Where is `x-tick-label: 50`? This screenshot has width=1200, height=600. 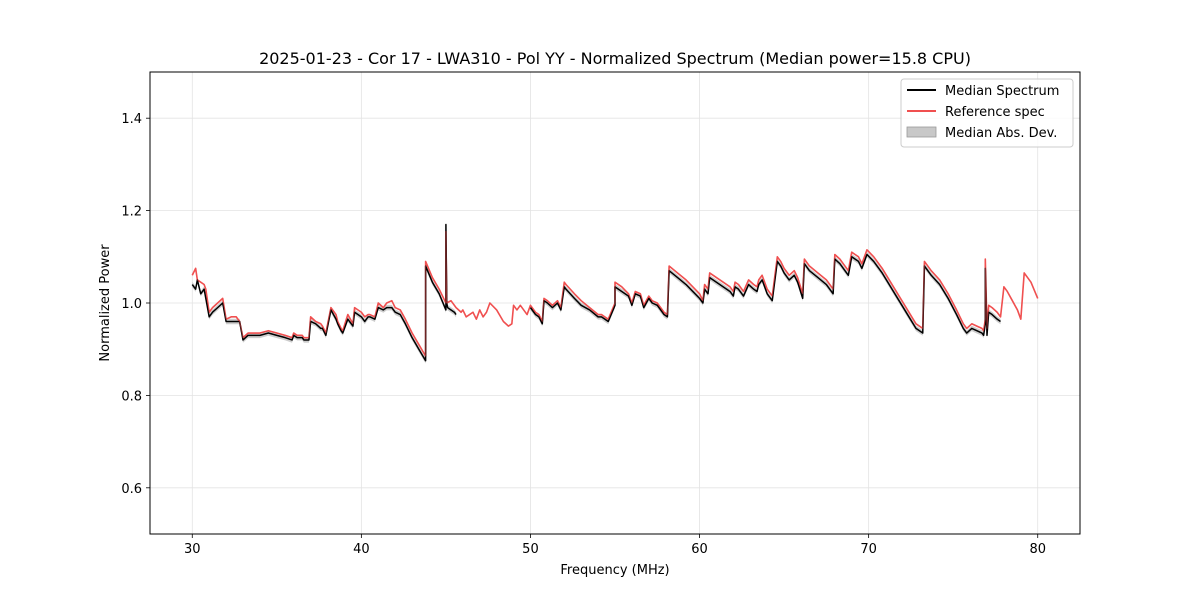 x-tick-label: 50 is located at coordinates (530, 549).